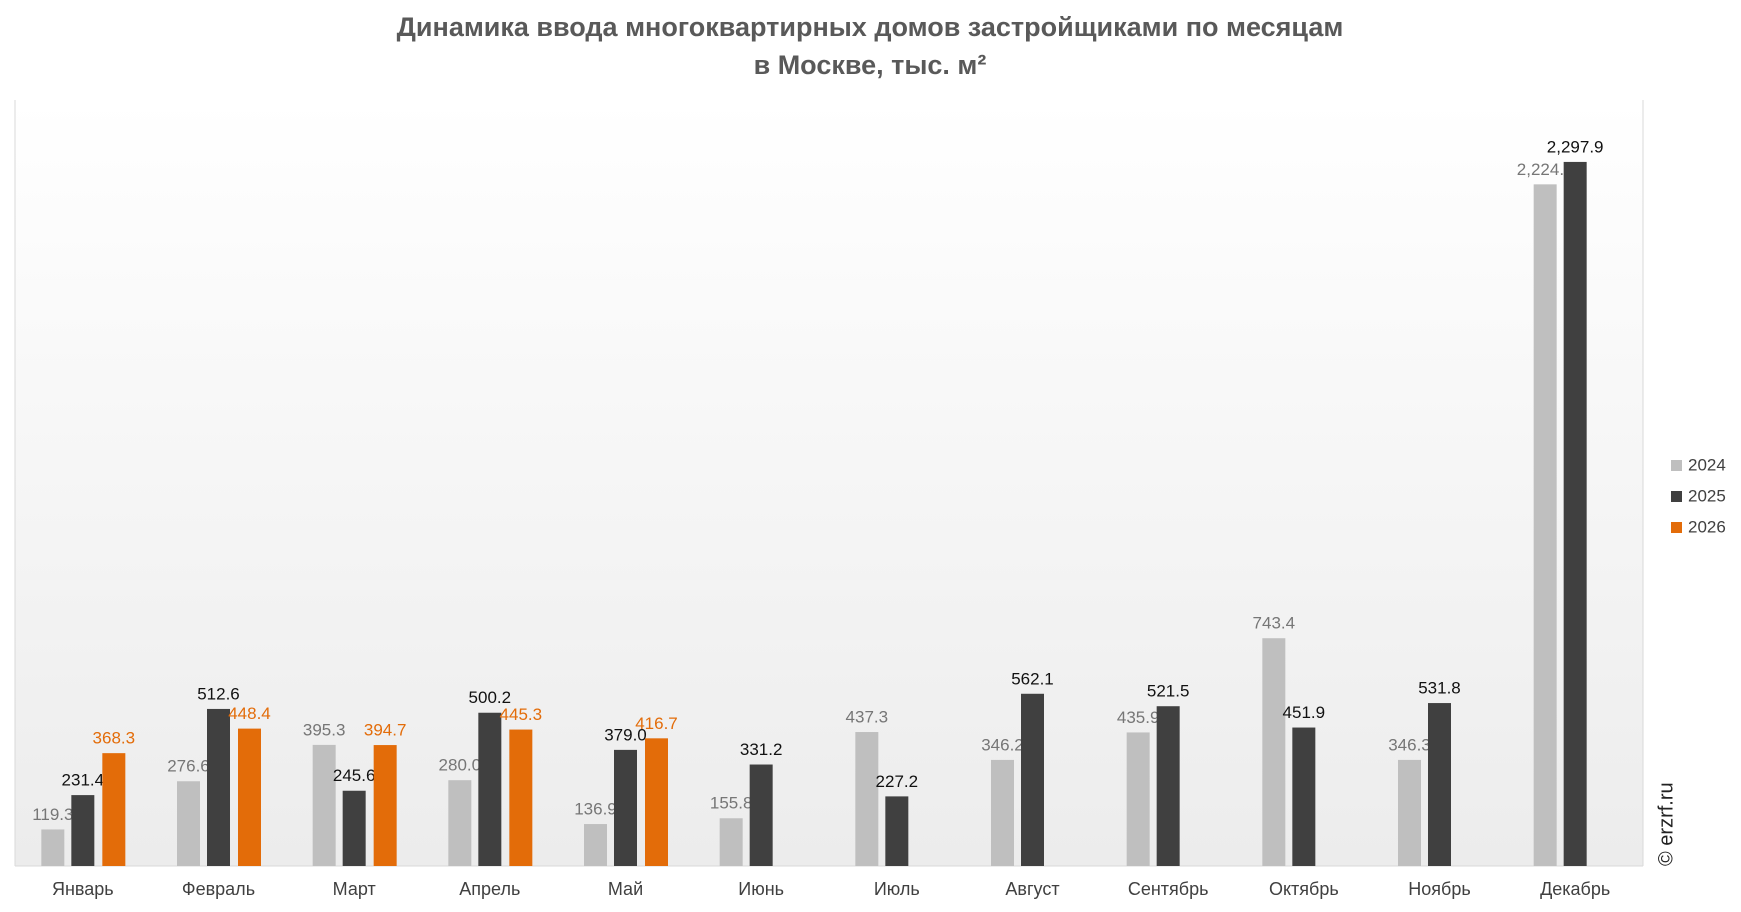 The width and height of the screenshot is (1741, 912). What do you see at coordinates (1439, 889) in the screenshot?
I see `x-tick-label: Ноябрь` at bounding box center [1439, 889].